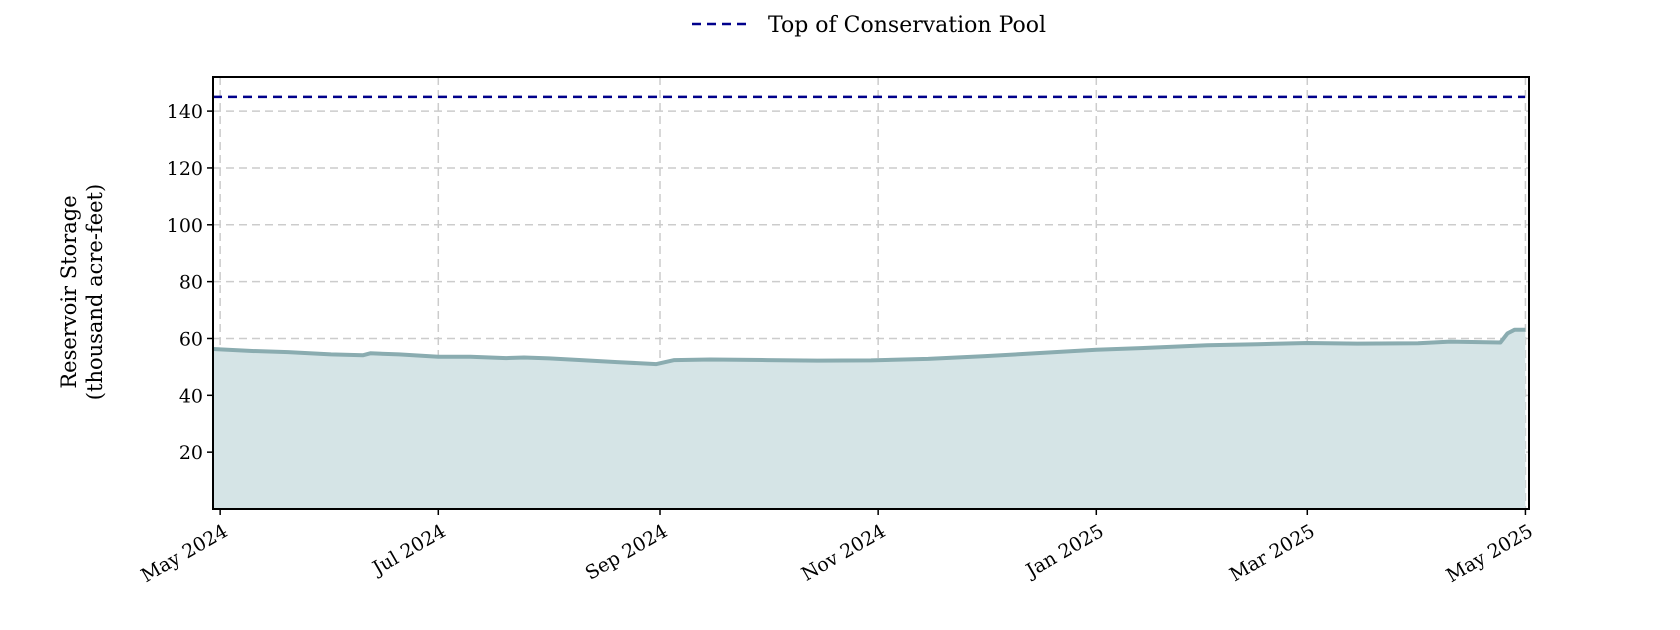 This screenshot has width=1680, height=630. Describe the element at coordinates (844, 553) in the screenshot. I see `x-tick-label-2024-11-01: Nov 2024` at that location.